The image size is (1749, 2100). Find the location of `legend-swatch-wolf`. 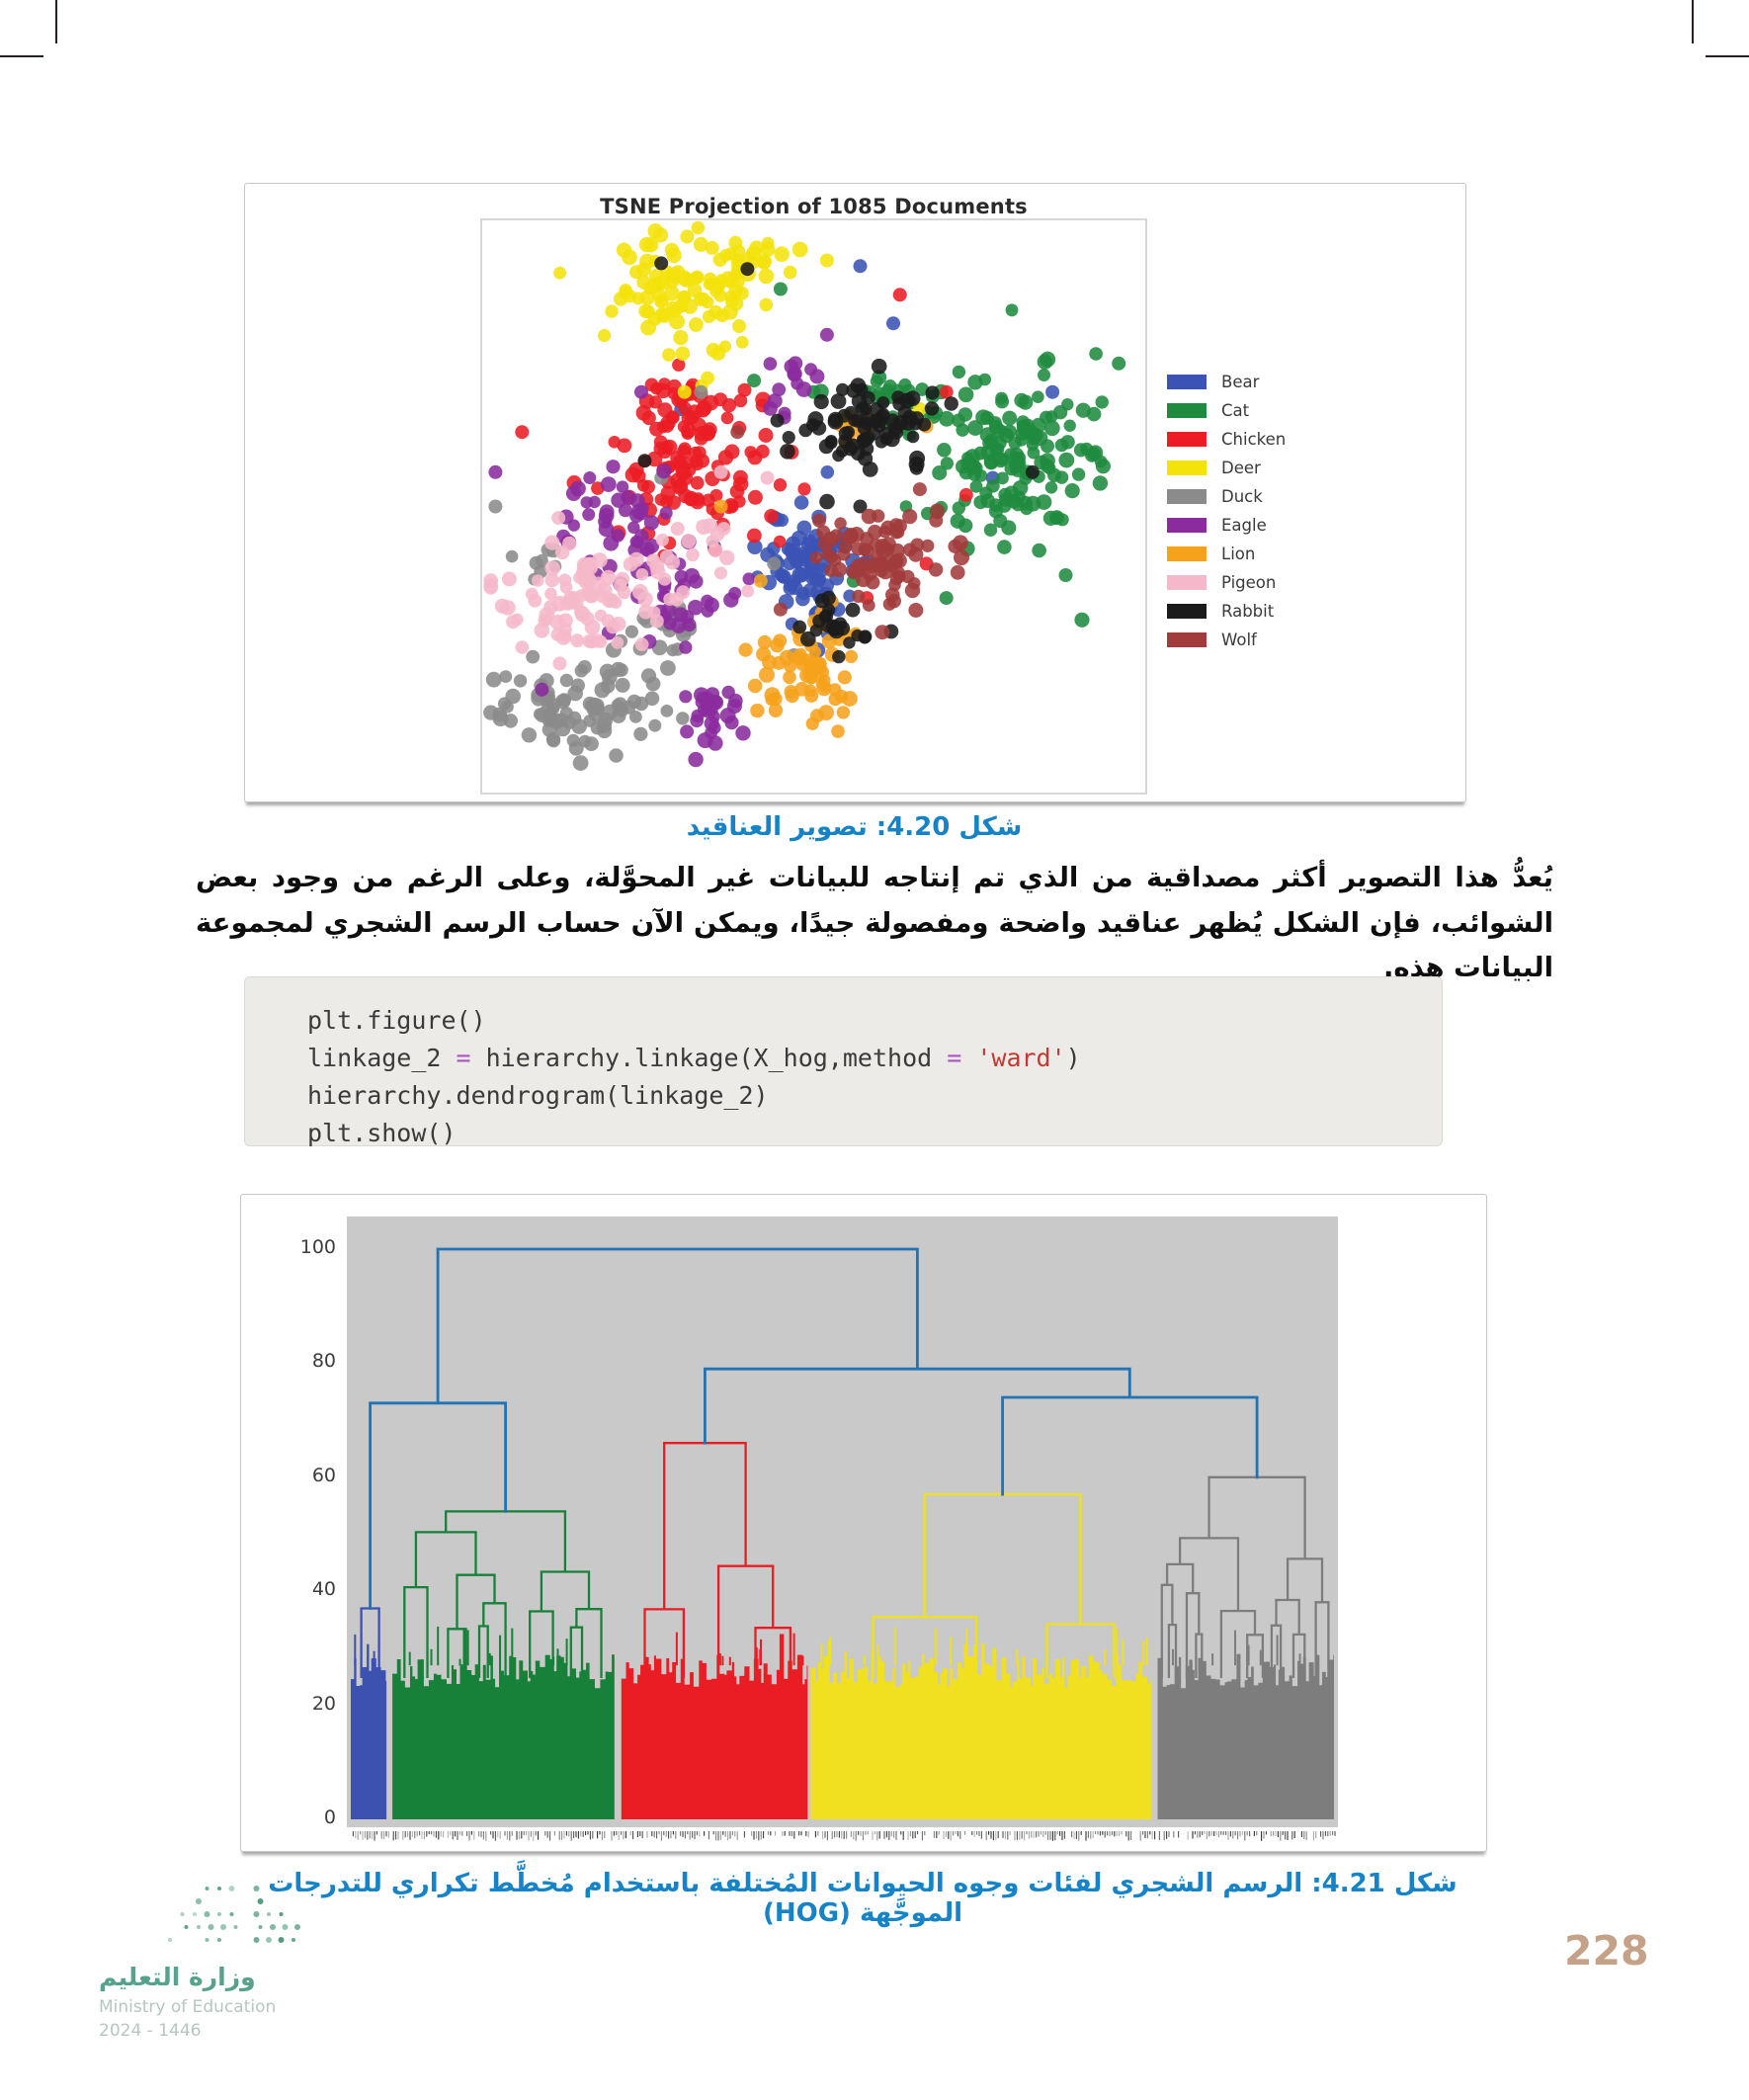

legend-swatch-wolf is located at coordinates (1187, 639).